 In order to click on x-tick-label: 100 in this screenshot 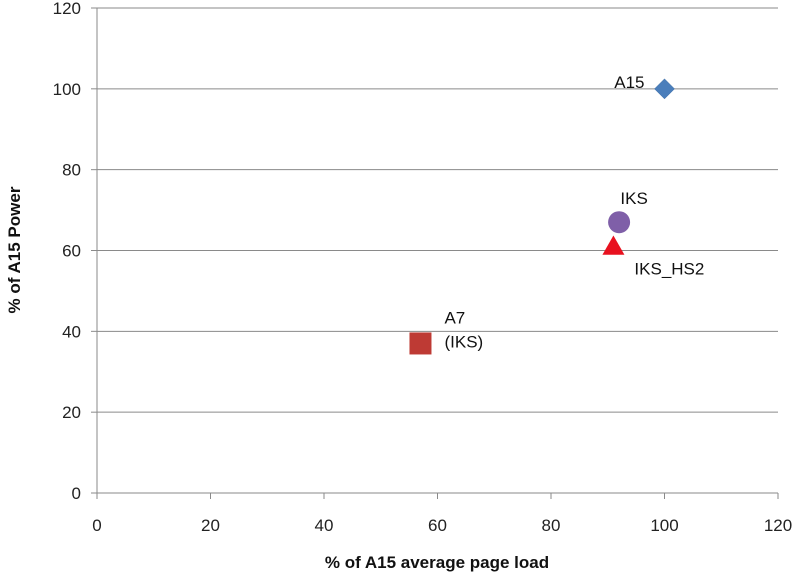, I will do `click(664, 525)`.